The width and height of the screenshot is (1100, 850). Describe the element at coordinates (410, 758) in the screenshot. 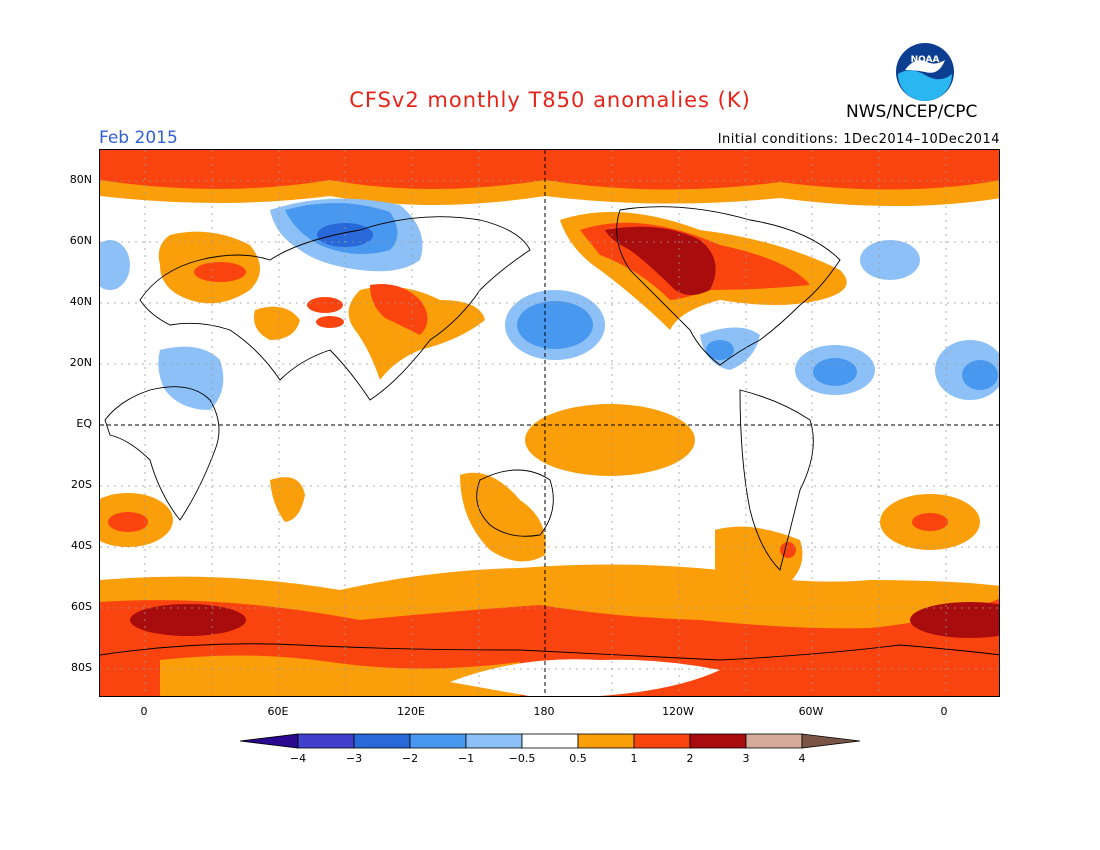

I see `colorbar-label: −2` at that location.